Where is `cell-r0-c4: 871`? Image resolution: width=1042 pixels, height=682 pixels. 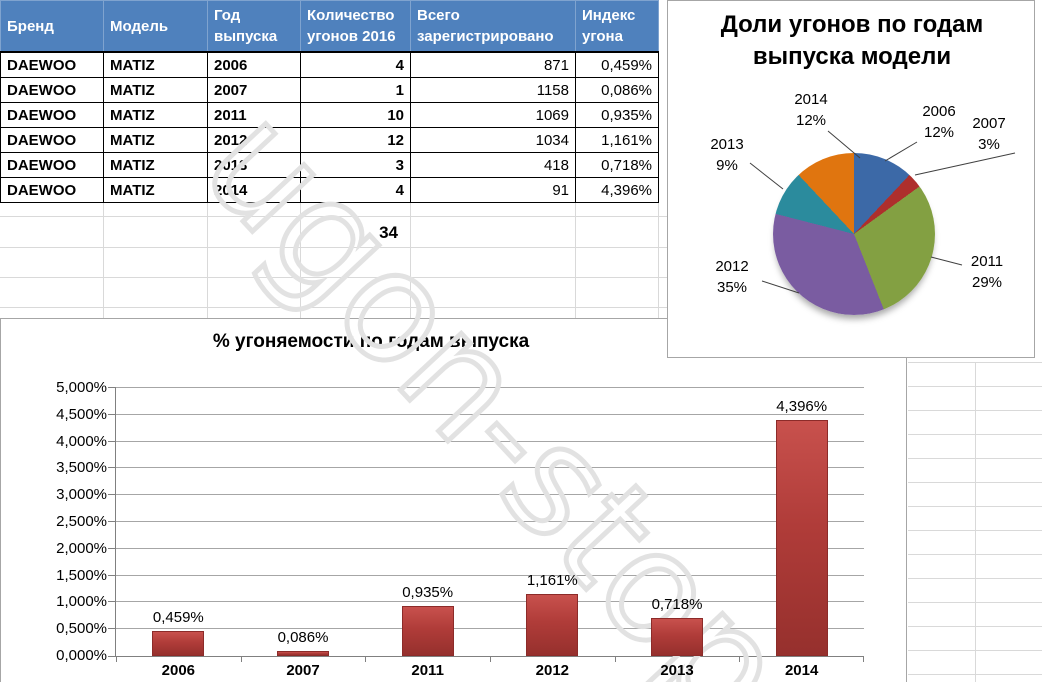
cell-r0-c4: 871 is located at coordinates (493, 64).